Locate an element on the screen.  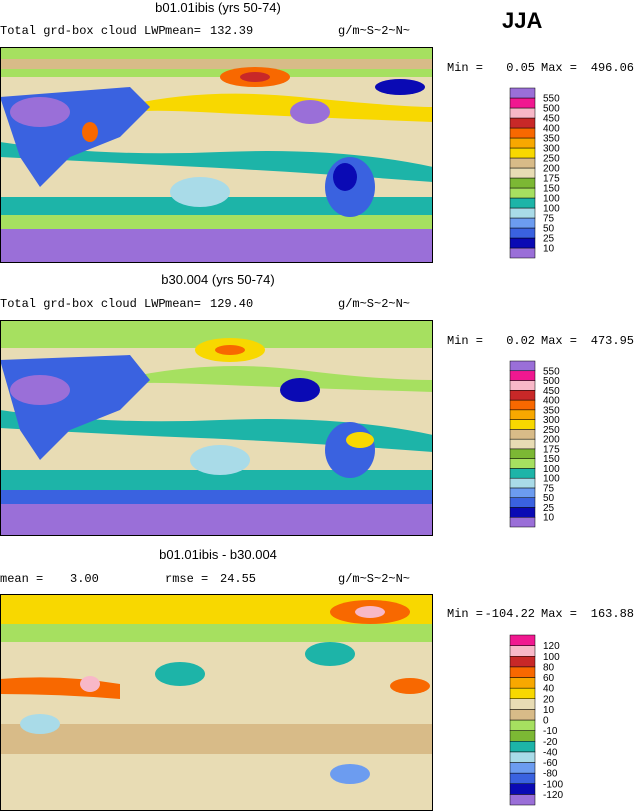
colorbar-label: 10 is located at coordinates (549, 518).